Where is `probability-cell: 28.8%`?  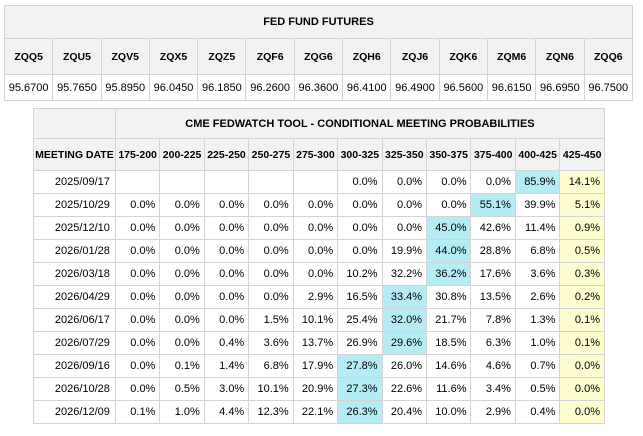 probability-cell: 28.8% is located at coordinates (493, 251).